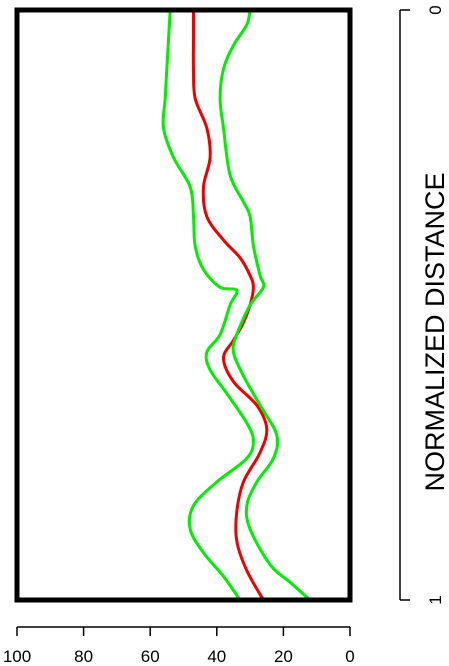 This screenshot has height=666, width=449. Describe the element at coordinates (216, 656) in the screenshot. I see `x-tick-label-3: 40` at that location.